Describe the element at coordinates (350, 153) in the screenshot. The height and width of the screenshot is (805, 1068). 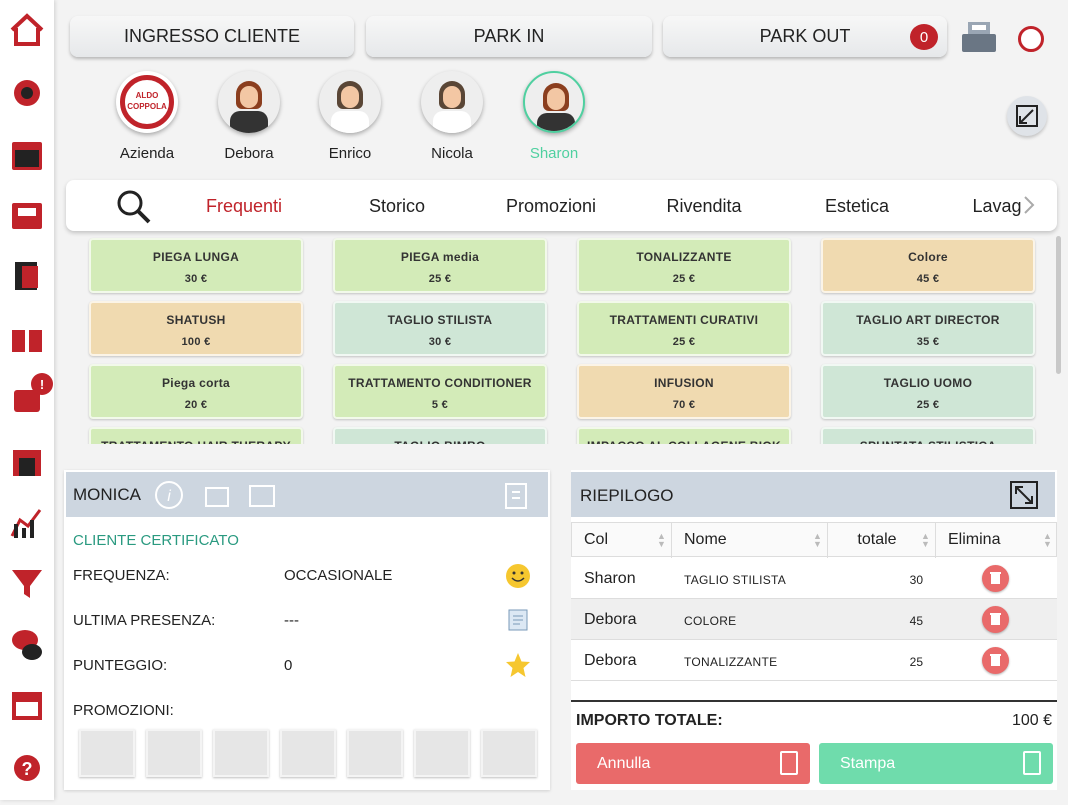
I see `staff-name: Enrico` at that location.